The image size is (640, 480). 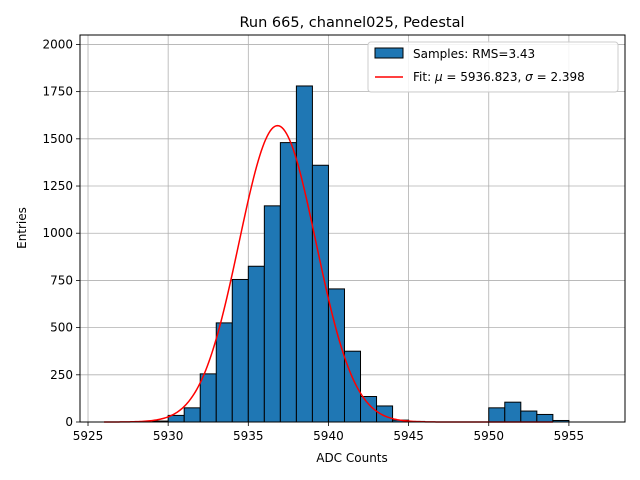 What do you see at coordinates (22, 228) in the screenshot?
I see `y-axis-label: Entries` at bounding box center [22, 228].